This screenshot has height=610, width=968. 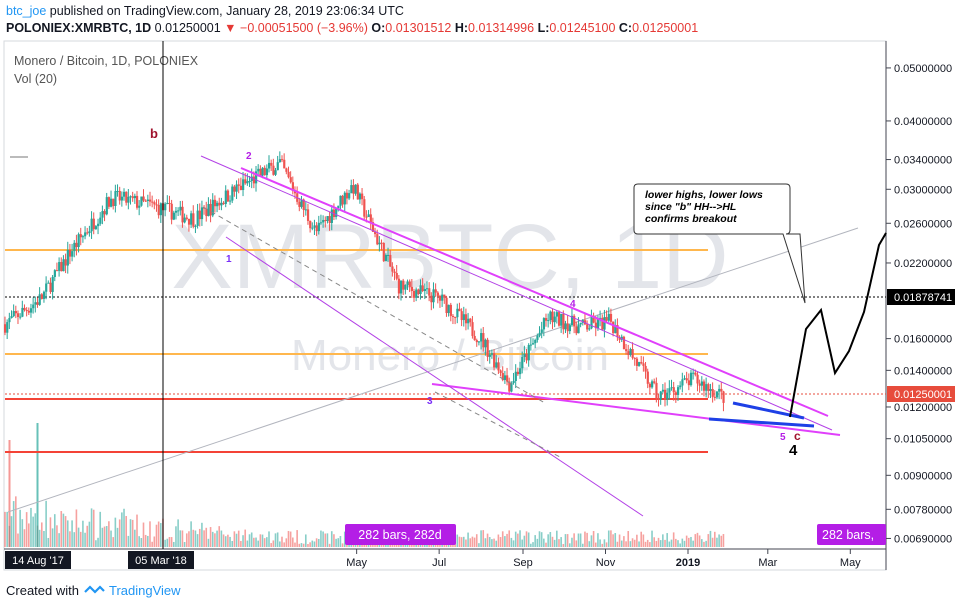 What do you see at coordinates (636, 409) in the screenshot?
I see `channel-bottom` at bounding box center [636, 409].